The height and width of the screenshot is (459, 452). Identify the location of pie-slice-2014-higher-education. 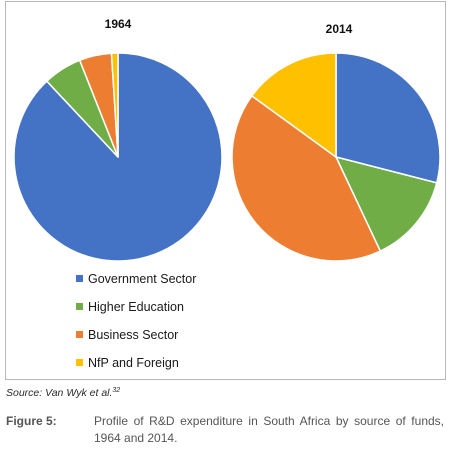
(386, 204).